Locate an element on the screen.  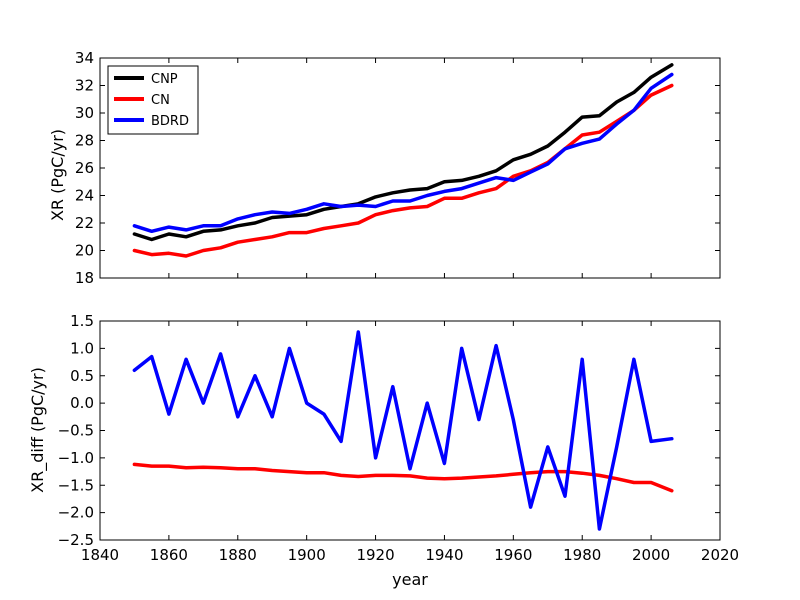
bottom-ylabel: XR_diff (PgC/yr) is located at coordinates (38, 430).